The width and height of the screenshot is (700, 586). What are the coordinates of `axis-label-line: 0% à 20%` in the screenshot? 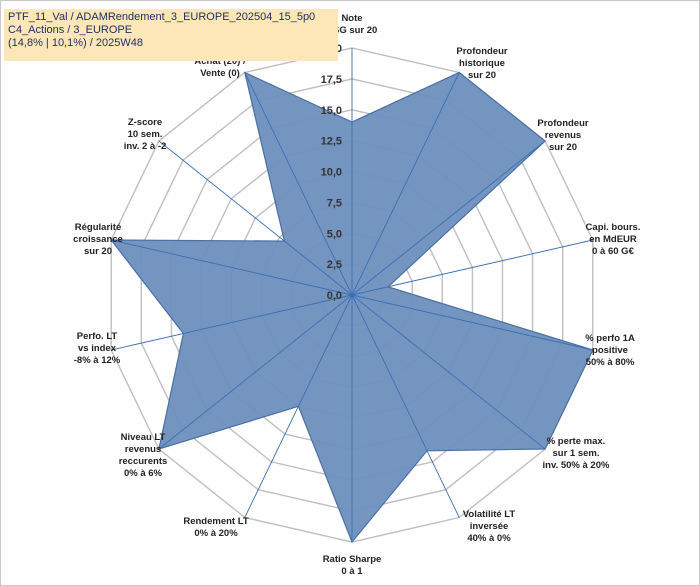 It's located at (216, 533).